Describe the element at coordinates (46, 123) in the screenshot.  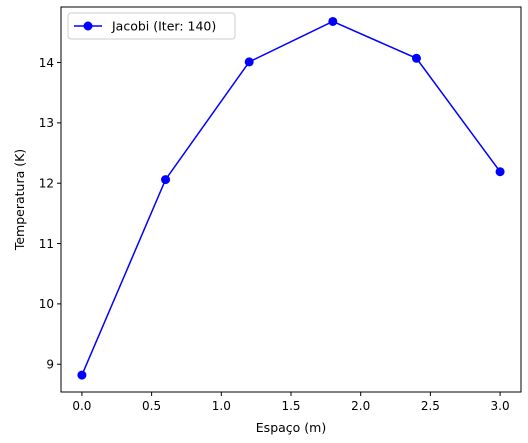
I see `y-tick-label: 13` at that location.